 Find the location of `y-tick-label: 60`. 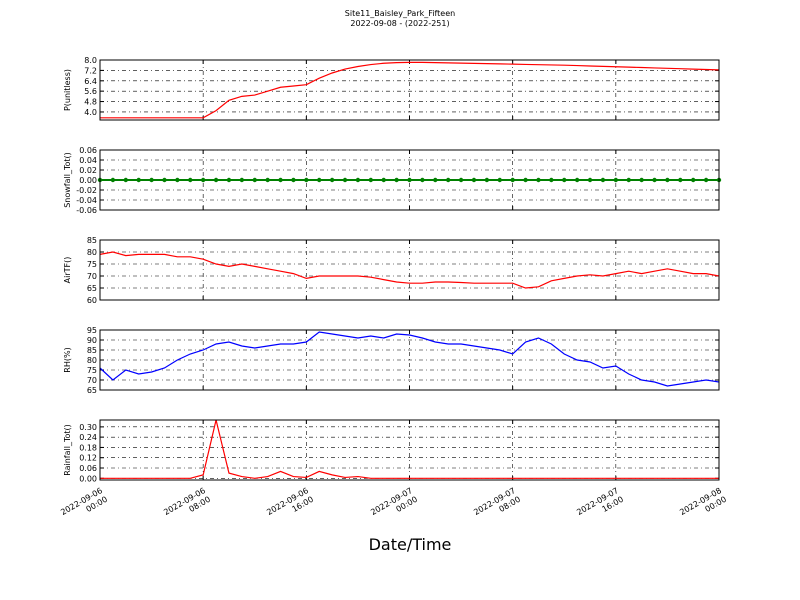

y-tick-label: 60 is located at coordinates (92, 300).